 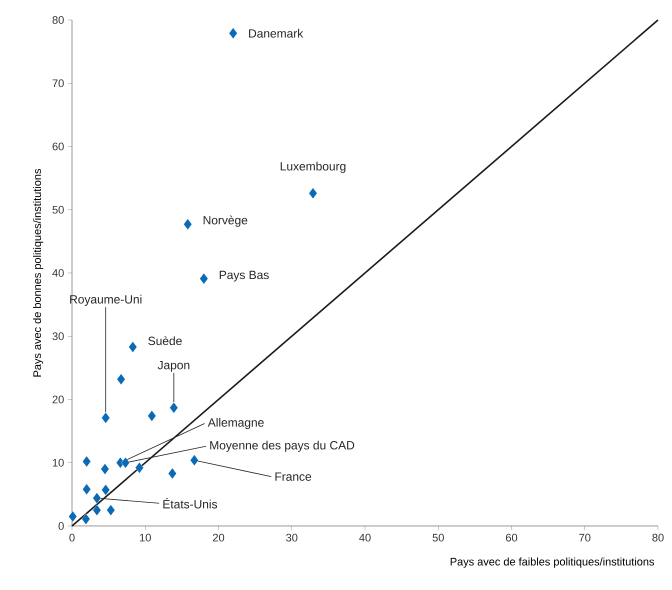 What do you see at coordinates (365, 538) in the screenshot?
I see `x-tick-label: 40` at bounding box center [365, 538].